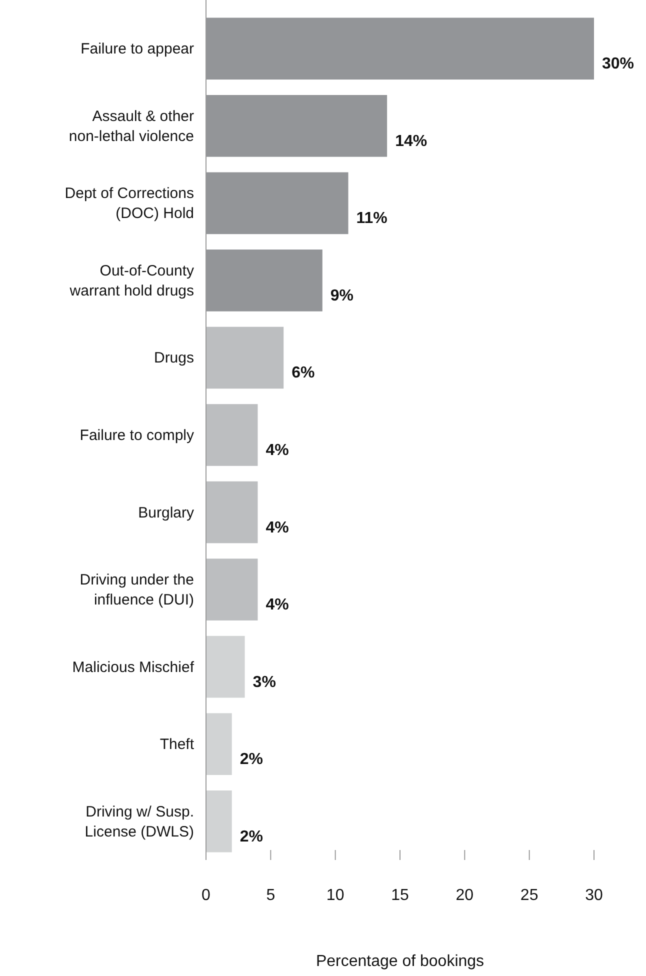 Image resolution: width=646 pixels, height=976 pixels. Describe the element at coordinates (177, 745) in the screenshot. I see `y-tick-label: Theft` at that location.